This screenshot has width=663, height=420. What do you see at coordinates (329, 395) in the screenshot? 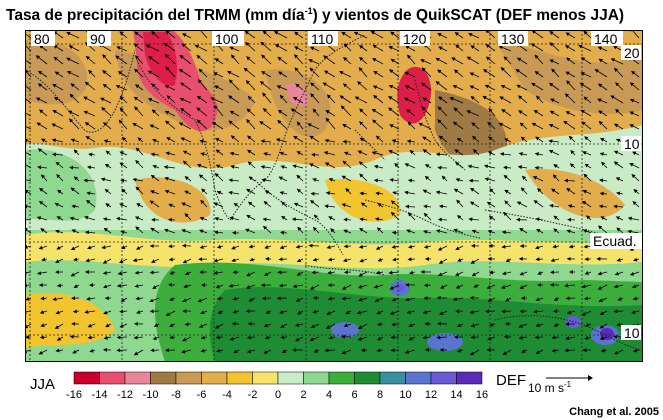
I see `colorbar-tick-label: 4` at bounding box center [329, 395].